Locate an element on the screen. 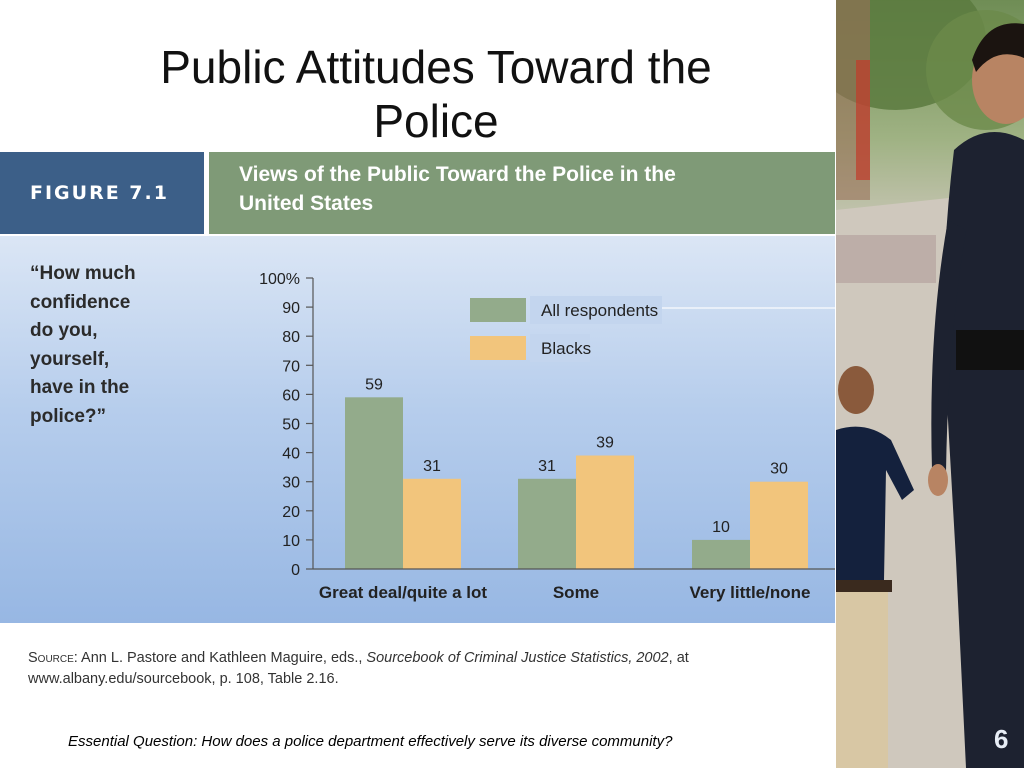 This screenshot has height=768, width=1024. y-tick-label: 80 is located at coordinates (291, 337).